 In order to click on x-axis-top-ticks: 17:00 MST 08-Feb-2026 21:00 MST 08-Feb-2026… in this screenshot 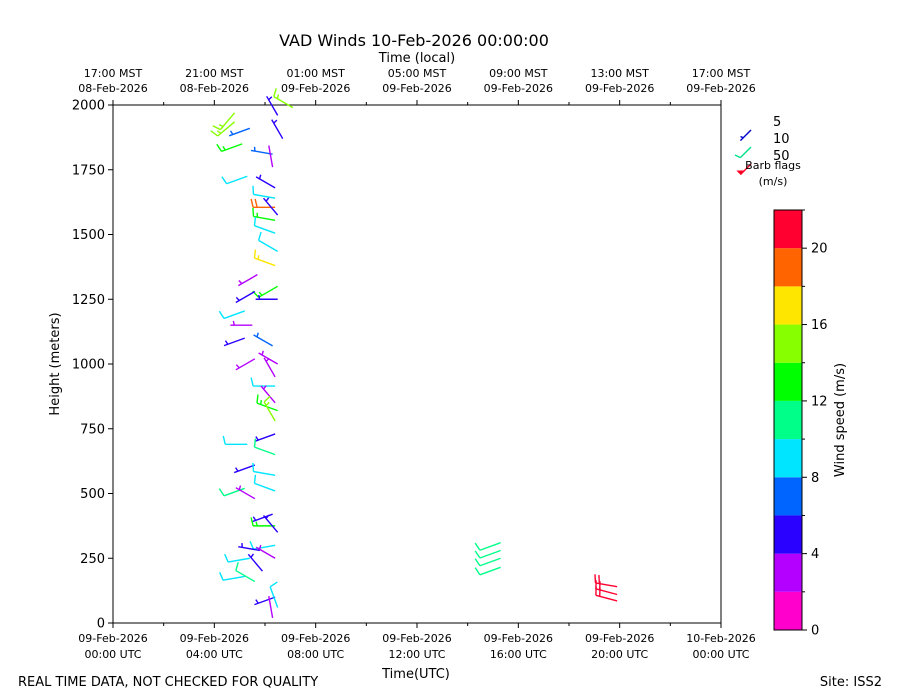, I will do `click(417, 86)`.